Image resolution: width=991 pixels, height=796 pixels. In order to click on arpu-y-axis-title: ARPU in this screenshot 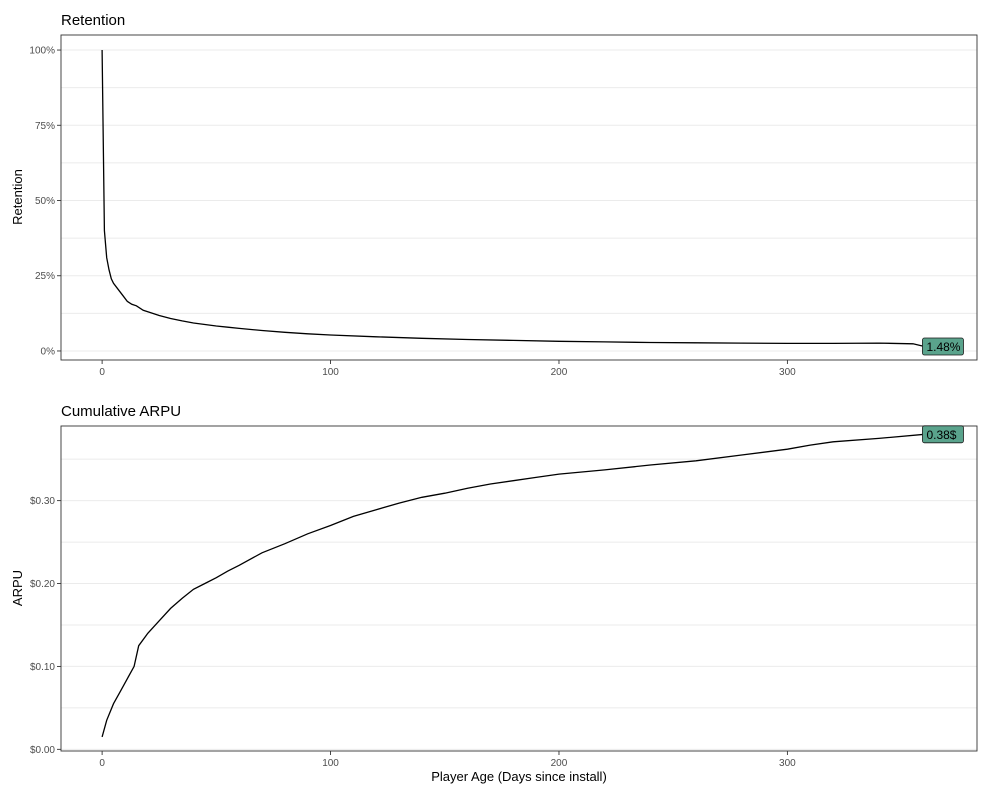, I will do `click(17, 588)`.